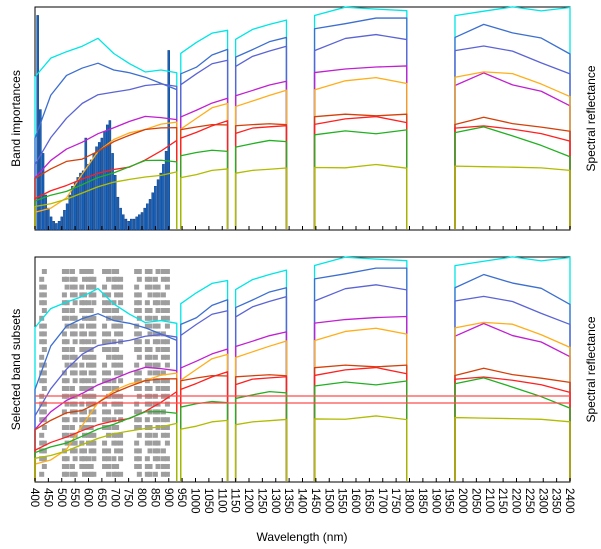  I want to click on x-tick-label: 700, so click(114, 497).